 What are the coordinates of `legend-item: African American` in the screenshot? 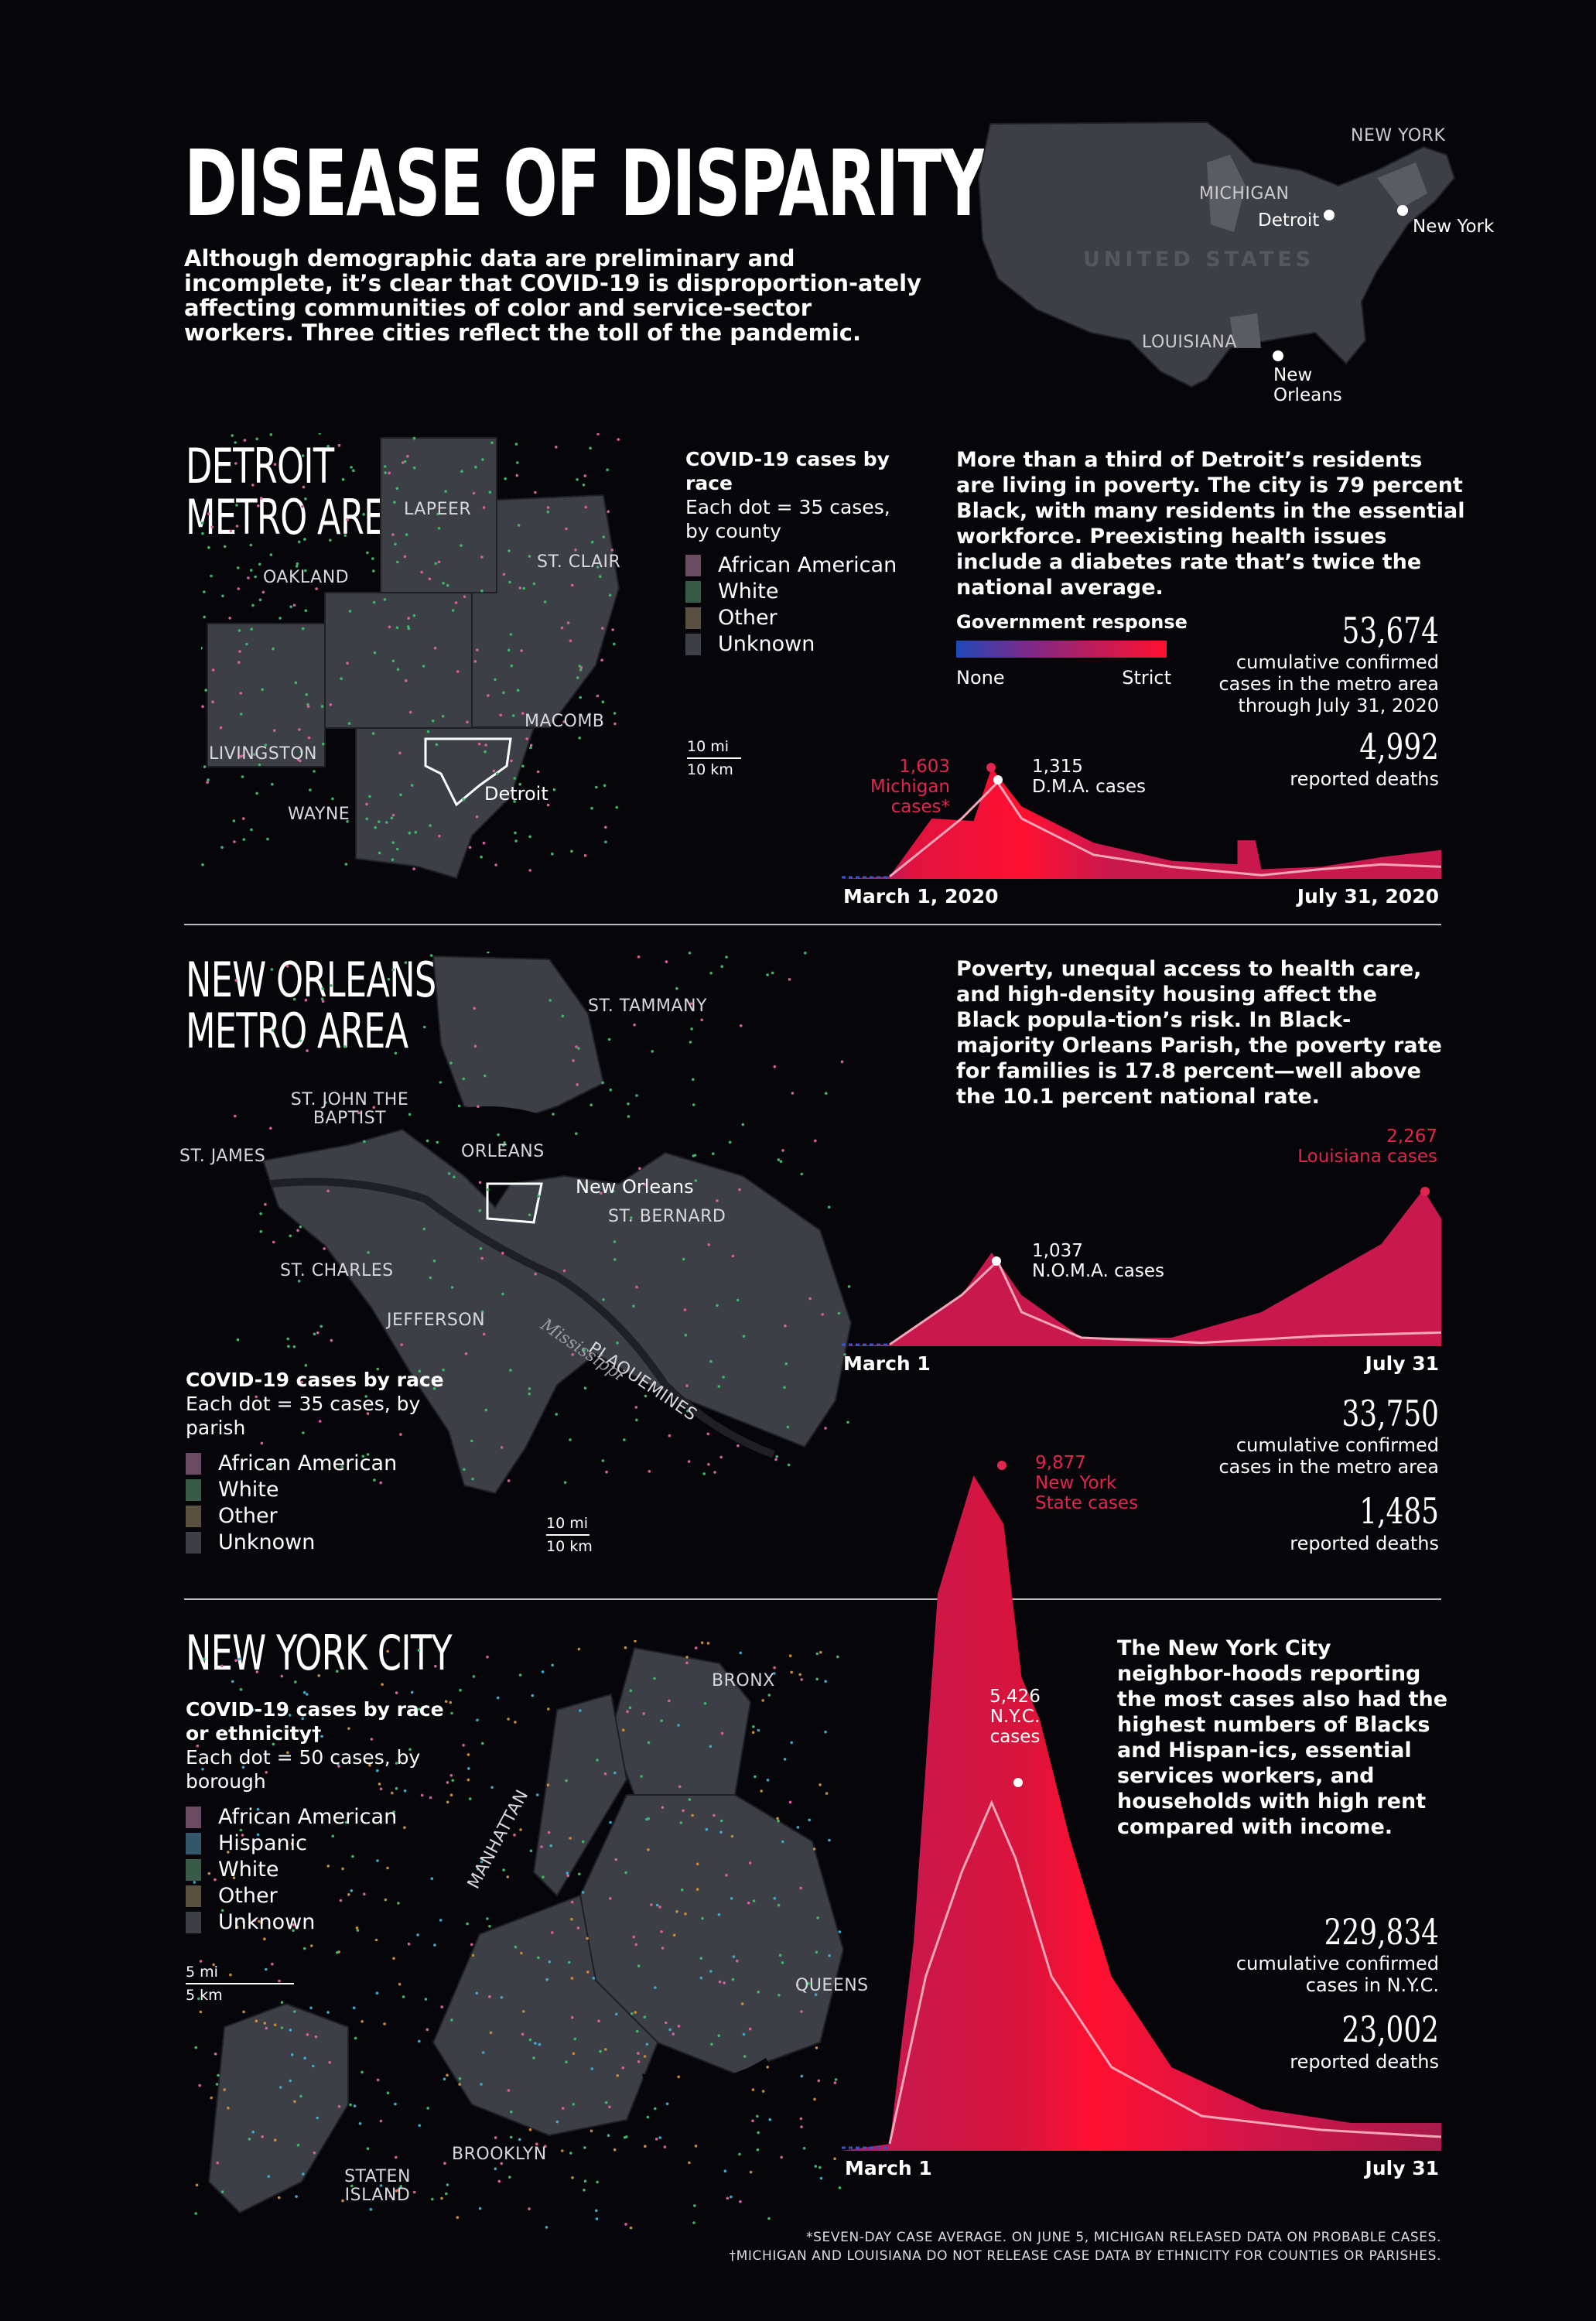 It's located at (801, 565).